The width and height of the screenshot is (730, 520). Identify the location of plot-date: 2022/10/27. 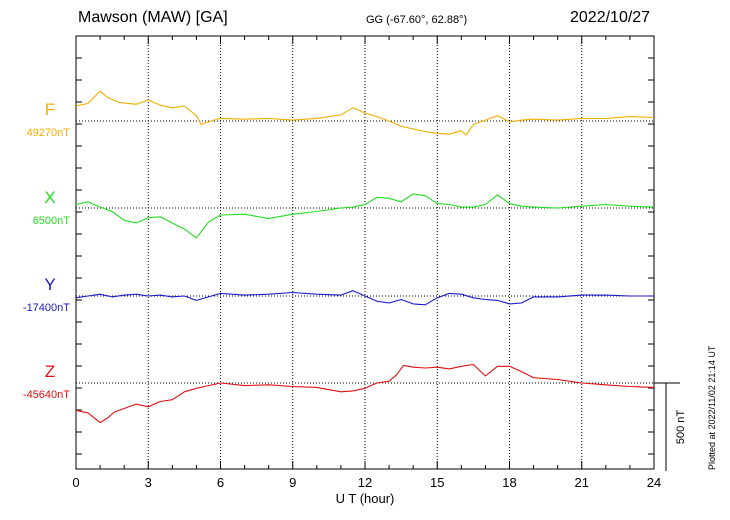
(610, 17).